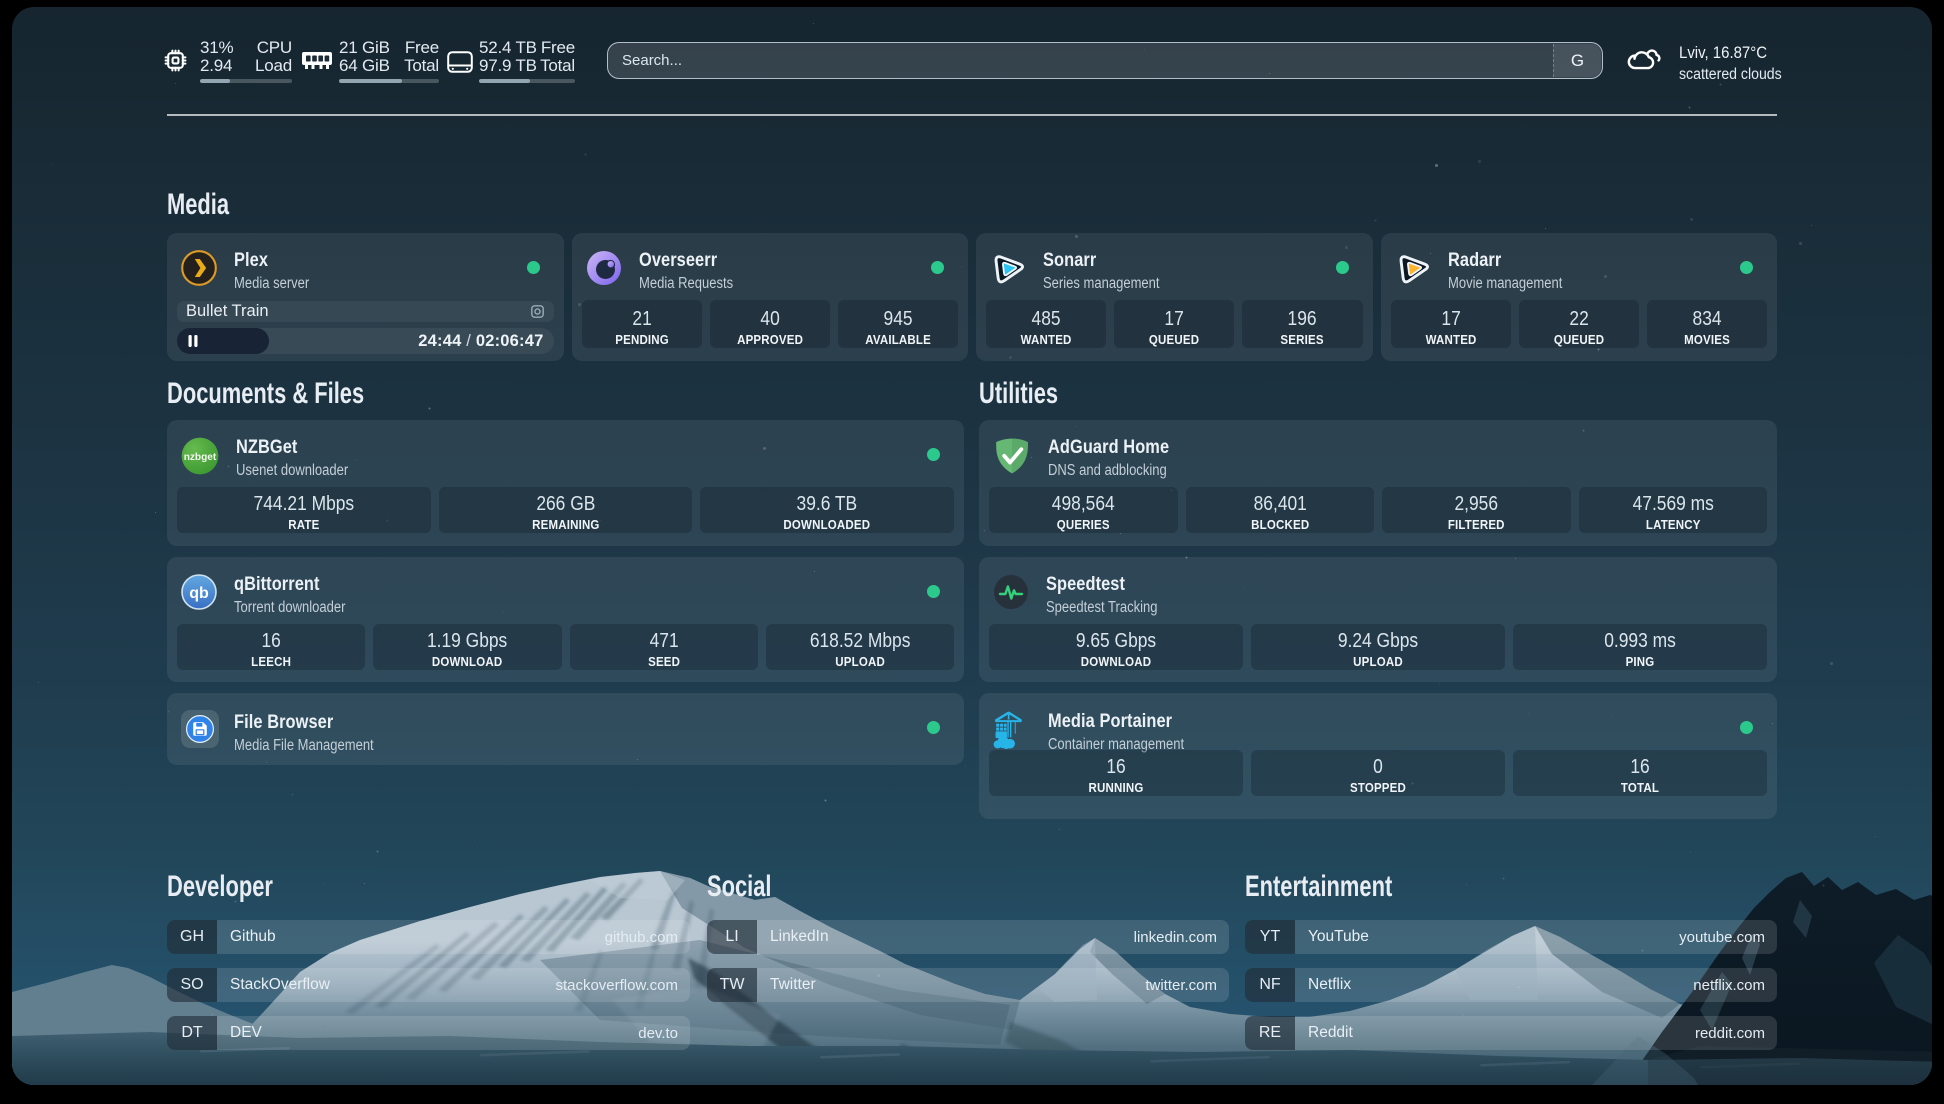  Describe the element at coordinates (200, 457) in the screenshot. I see `svg-text: nzbget` at that location.